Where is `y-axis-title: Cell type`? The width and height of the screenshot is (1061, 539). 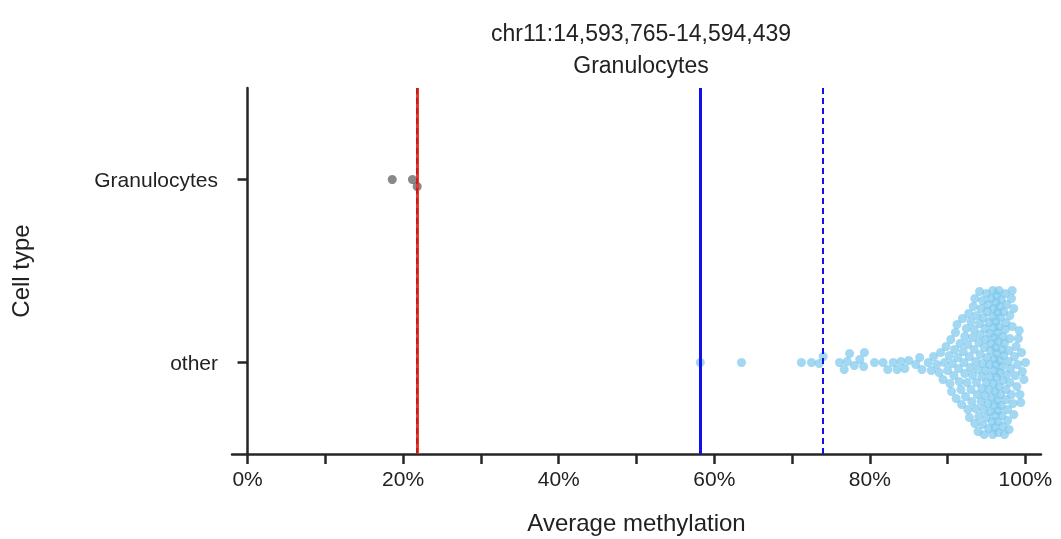
y-axis-title: Cell type is located at coordinates (20, 271).